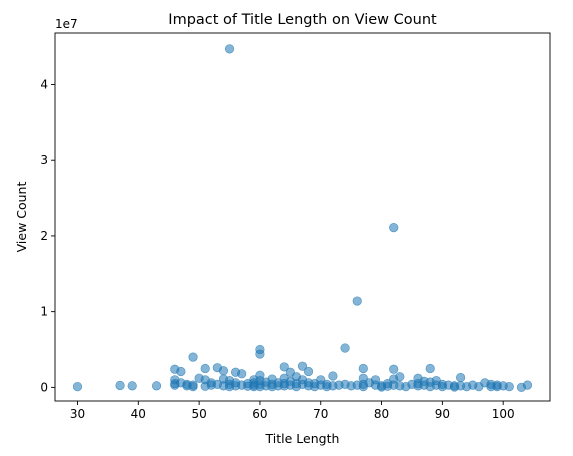  What do you see at coordinates (503, 414) in the screenshot?
I see `x-tick-label: 100` at bounding box center [503, 414].